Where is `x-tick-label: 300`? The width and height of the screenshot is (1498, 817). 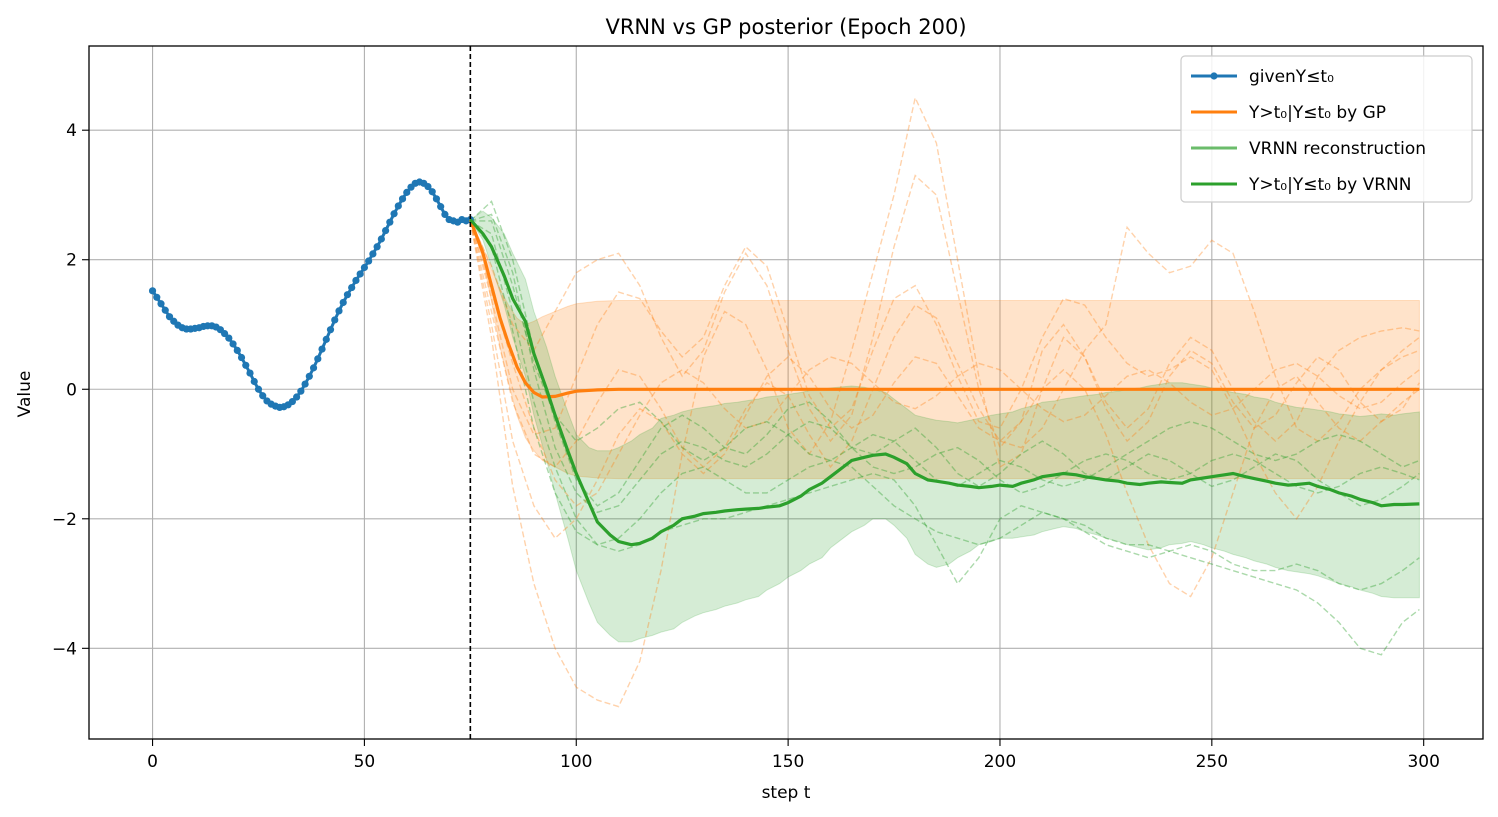 x-tick-label: 300 is located at coordinates (1423, 762).